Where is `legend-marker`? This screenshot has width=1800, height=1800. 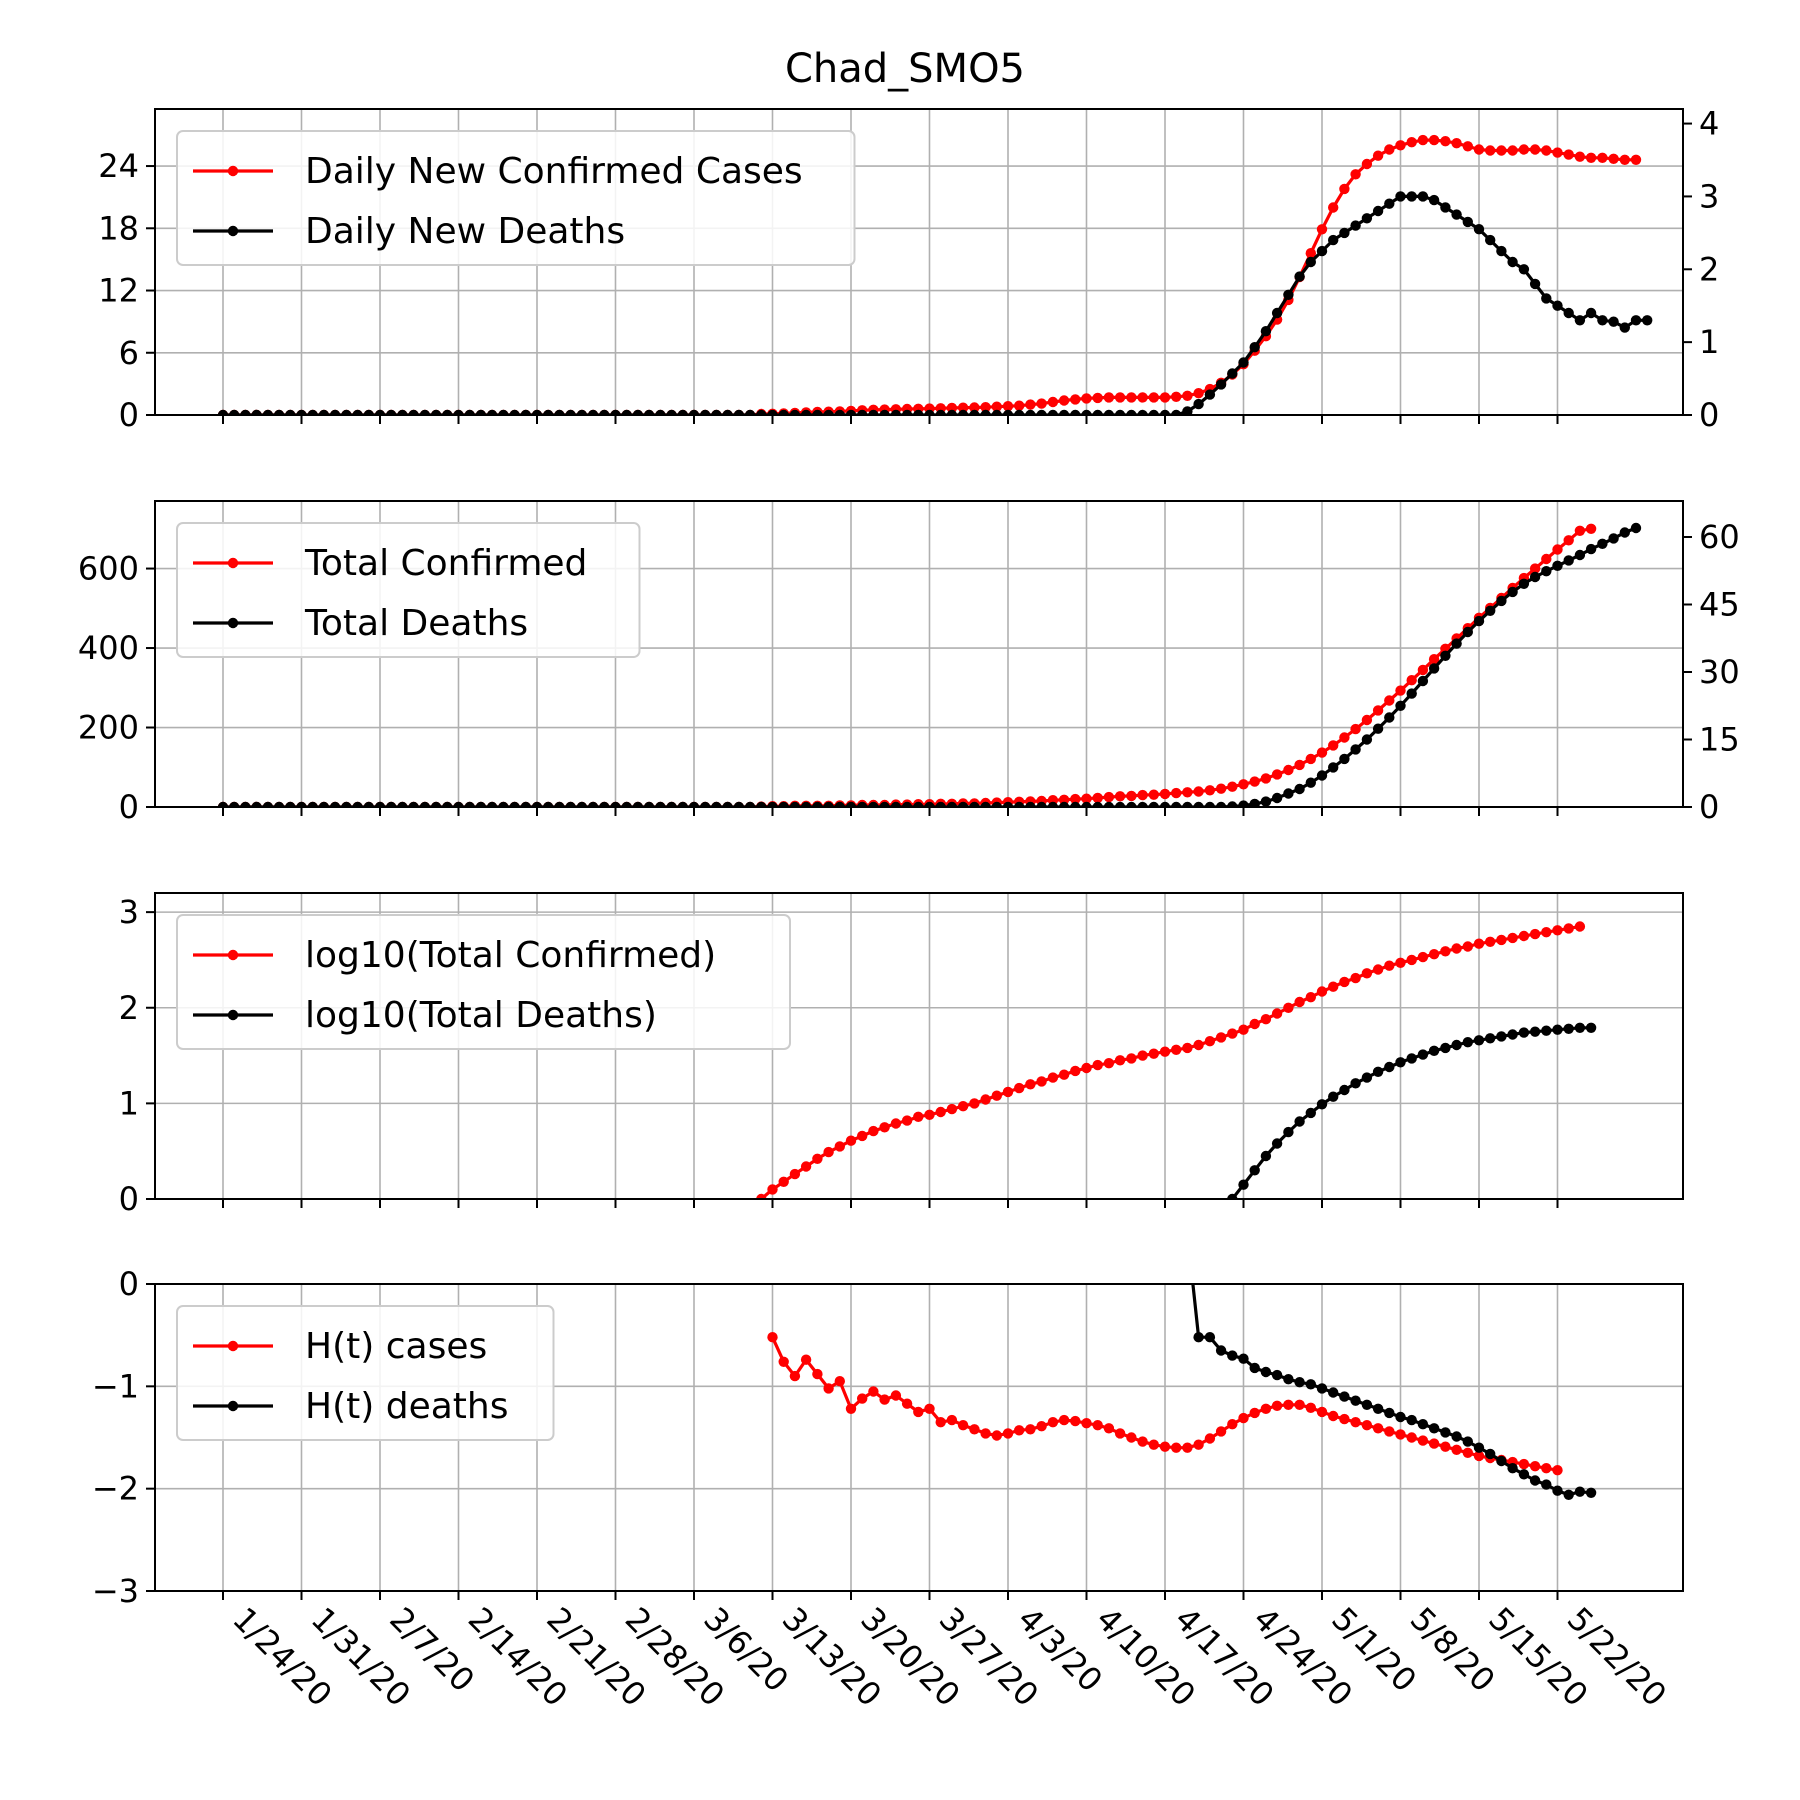
legend-marker is located at coordinates (233, 623).